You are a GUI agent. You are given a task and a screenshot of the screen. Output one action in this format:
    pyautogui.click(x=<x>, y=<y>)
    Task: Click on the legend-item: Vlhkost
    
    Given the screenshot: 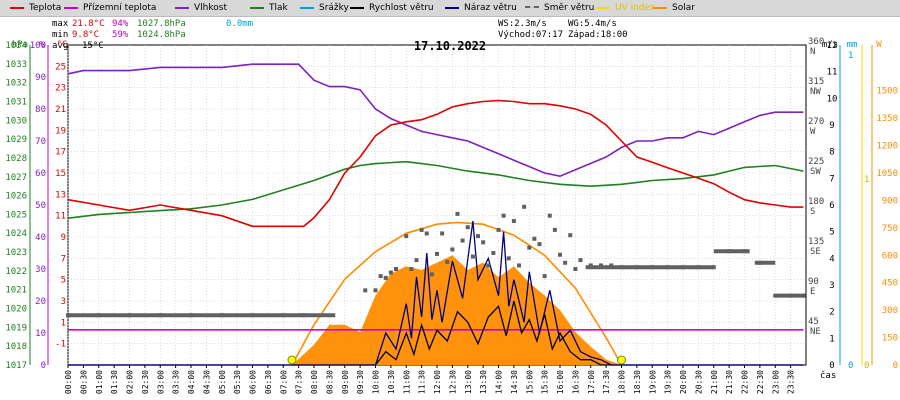 What is the action you would take?
    pyautogui.click(x=201, y=8)
    